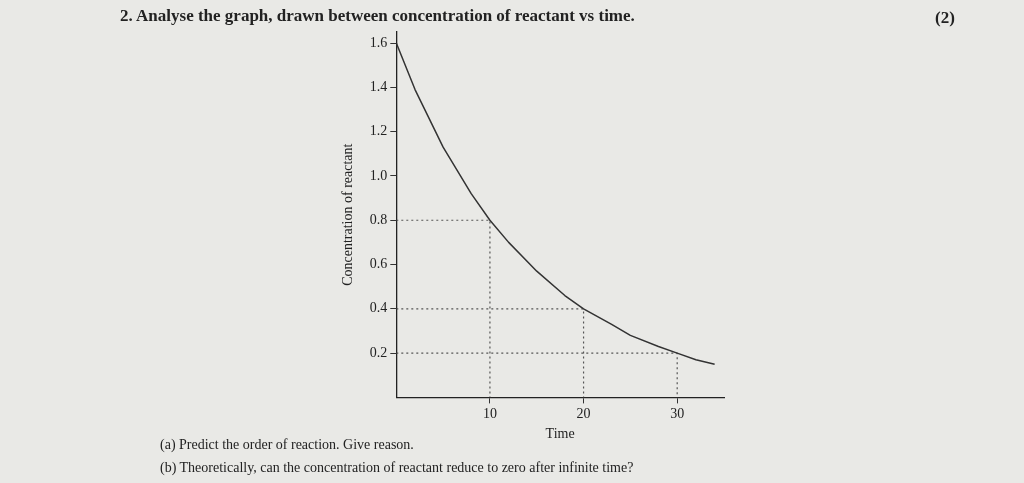  I want to click on y-tick-label: 1.4, so click(378, 87).